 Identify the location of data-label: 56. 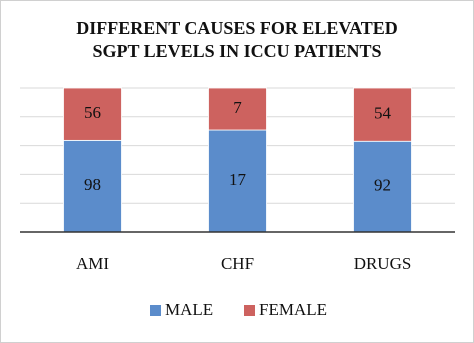
(92, 112).